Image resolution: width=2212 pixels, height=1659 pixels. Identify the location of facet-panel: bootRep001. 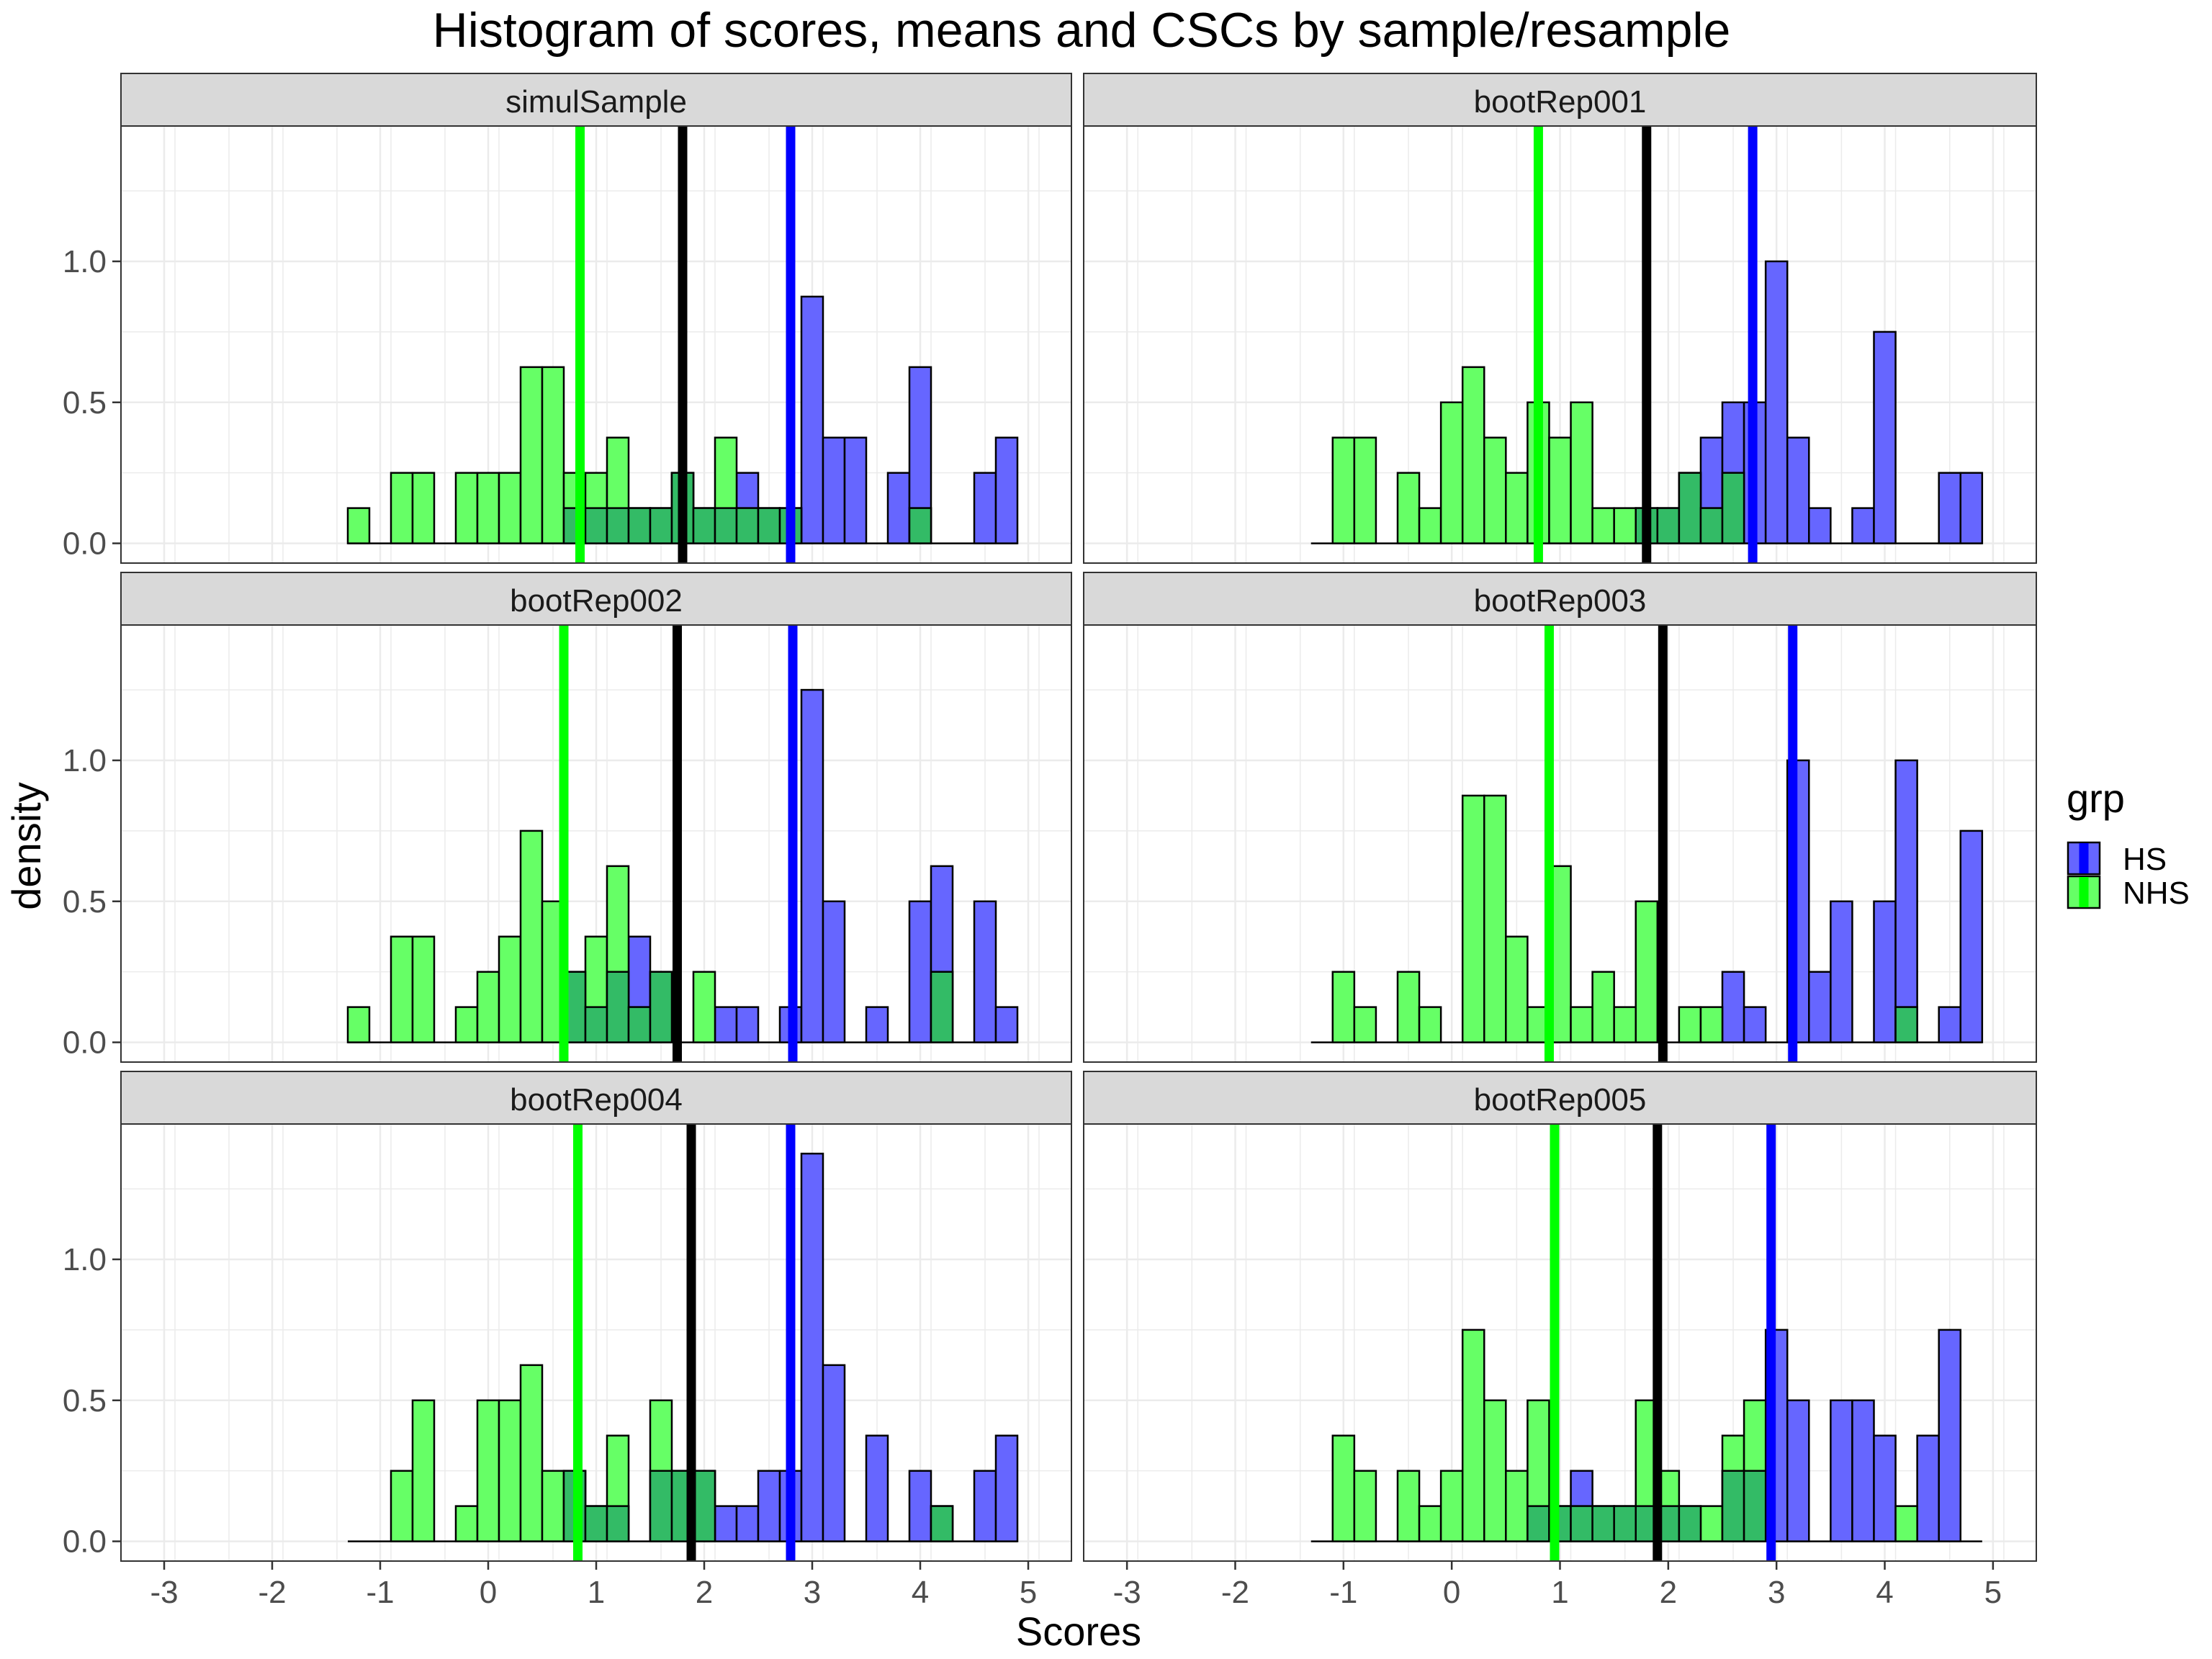
(1560, 319).